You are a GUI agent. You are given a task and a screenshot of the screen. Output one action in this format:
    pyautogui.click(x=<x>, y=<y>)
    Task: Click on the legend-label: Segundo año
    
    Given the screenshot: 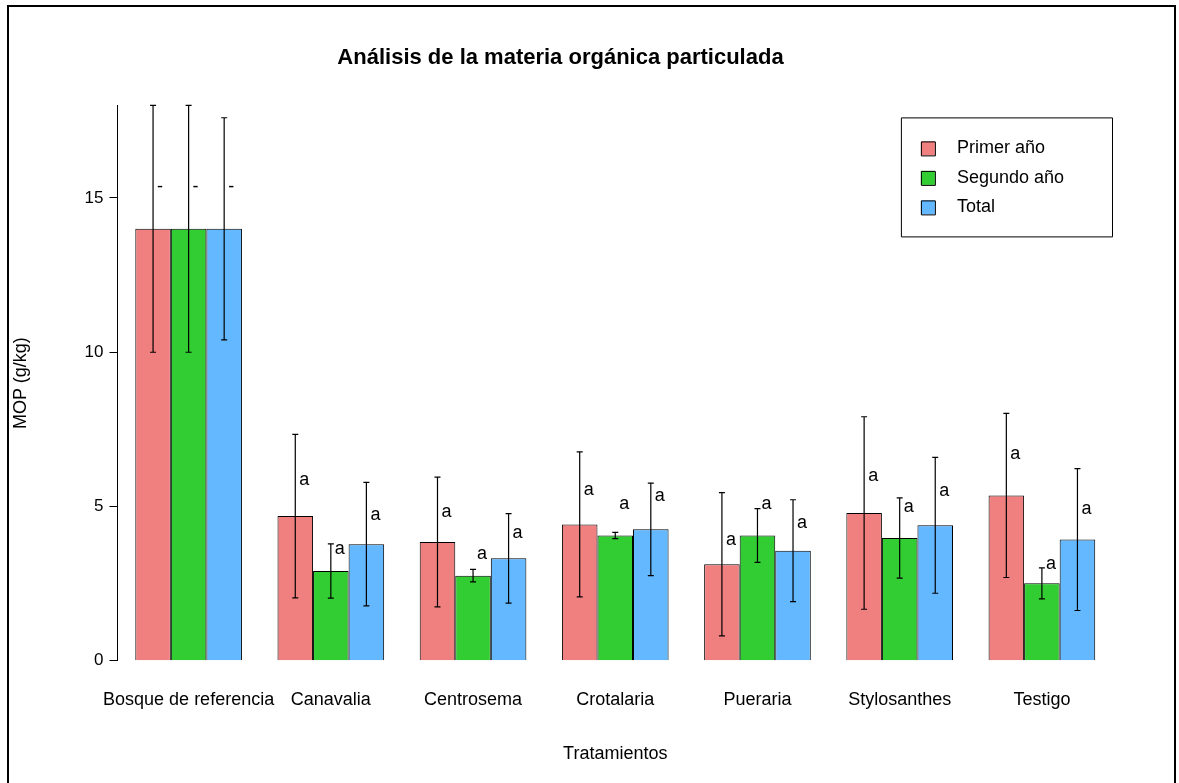 What is the action you would take?
    pyautogui.click(x=1010, y=176)
    